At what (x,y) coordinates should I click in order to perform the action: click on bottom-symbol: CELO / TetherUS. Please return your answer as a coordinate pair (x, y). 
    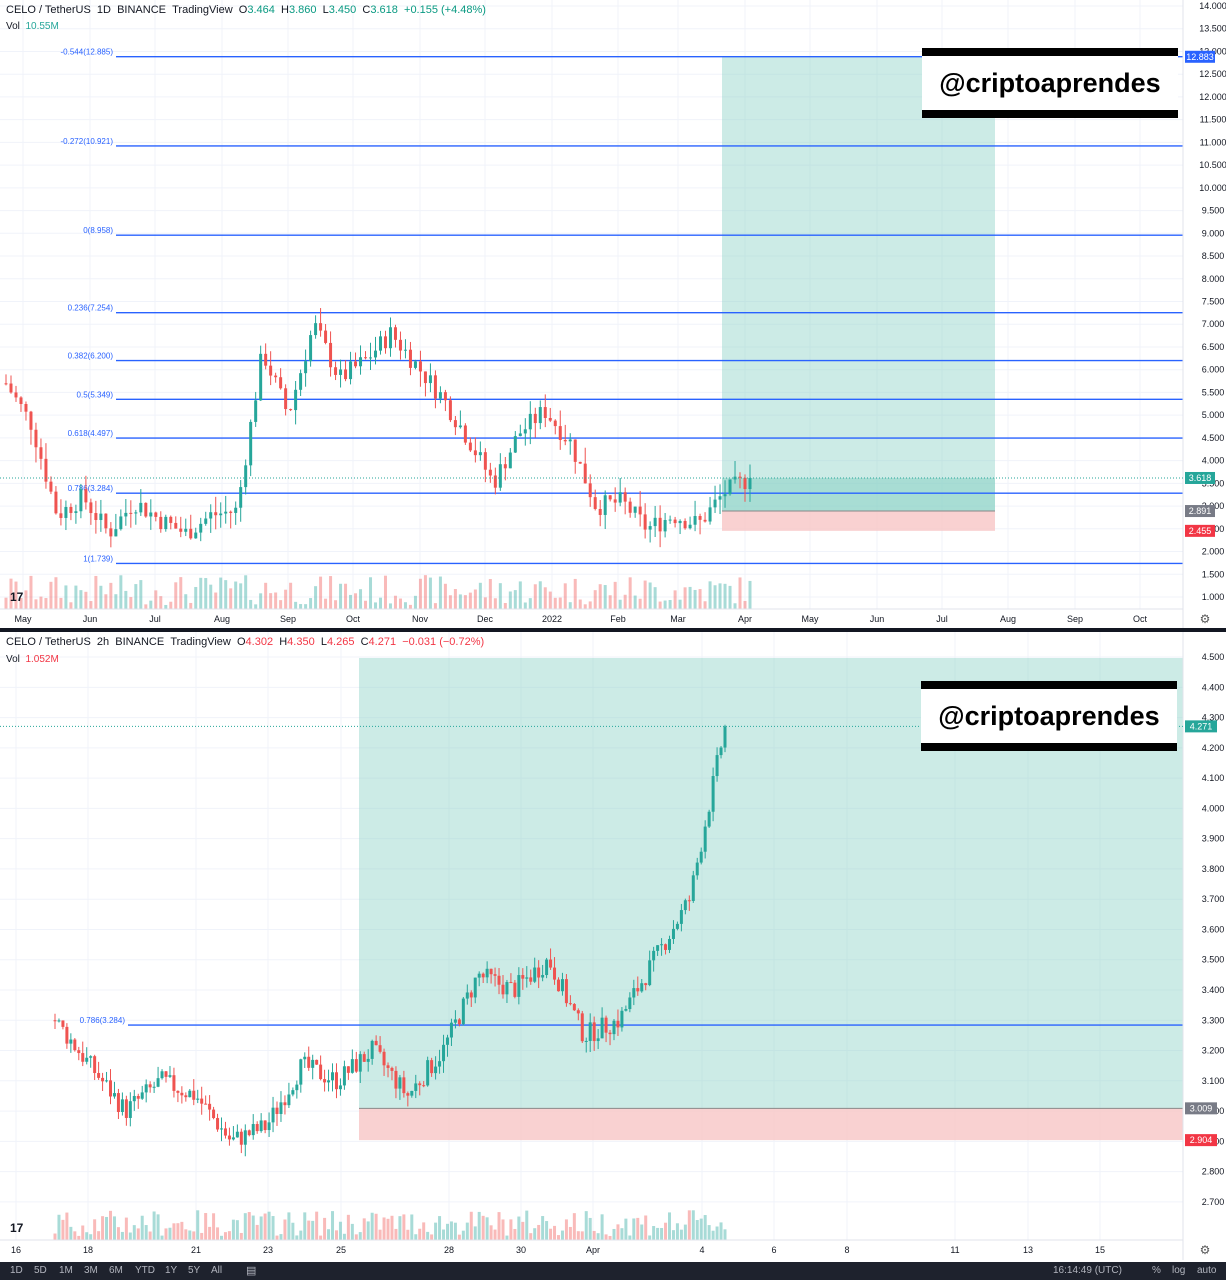
    Looking at the image, I should click on (48, 642).